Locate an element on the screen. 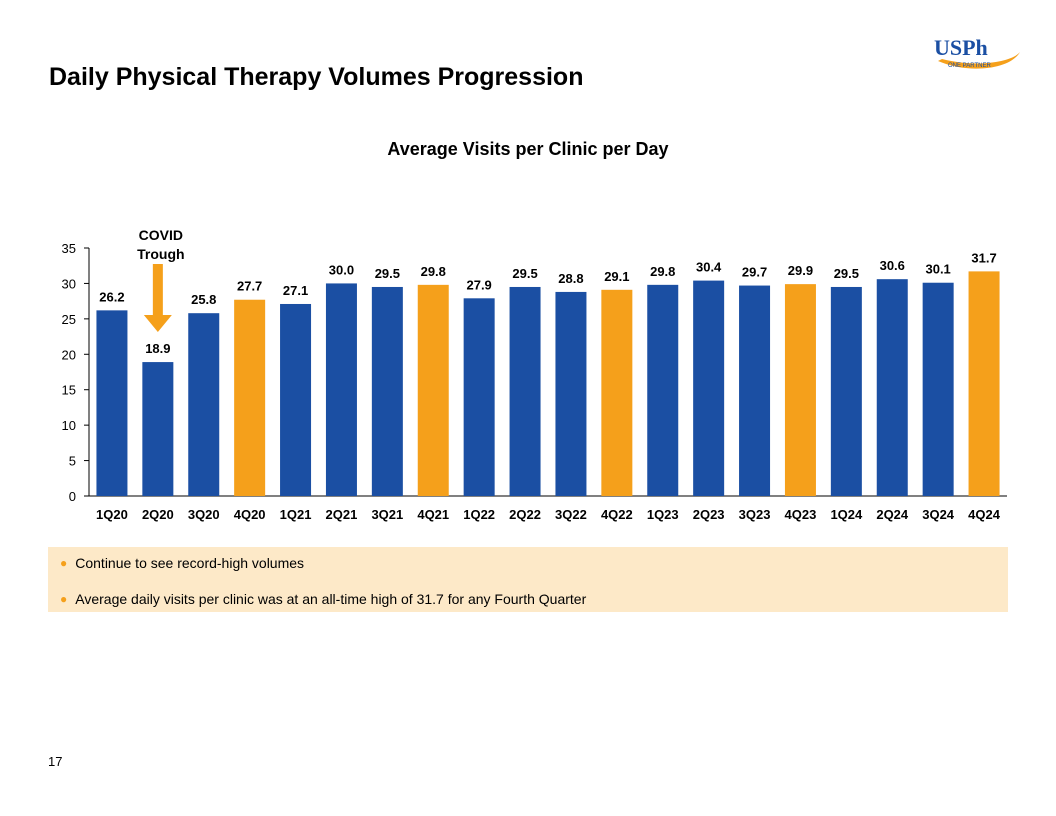  bar-value-label: 18.9 is located at coordinates (157, 348).